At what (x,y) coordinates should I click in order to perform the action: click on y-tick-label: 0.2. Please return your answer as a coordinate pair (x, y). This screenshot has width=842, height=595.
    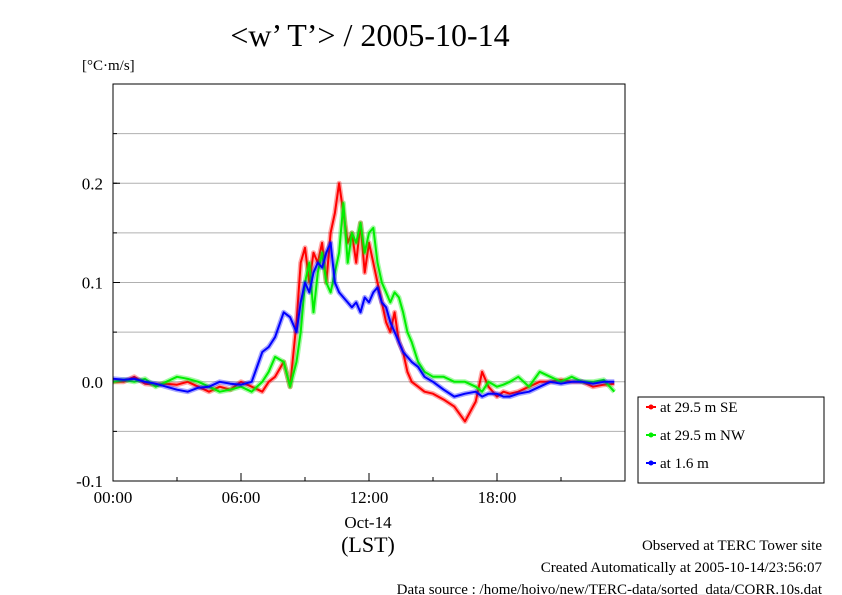
    Looking at the image, I should click on (92, 183).